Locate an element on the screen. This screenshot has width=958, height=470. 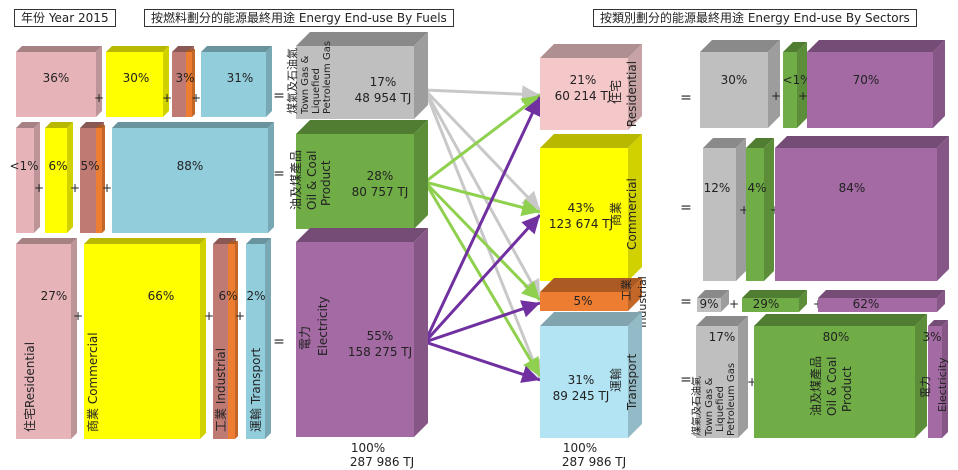
sector-transport-tj: 89 245 TJ is located at coordinates (581, 396).